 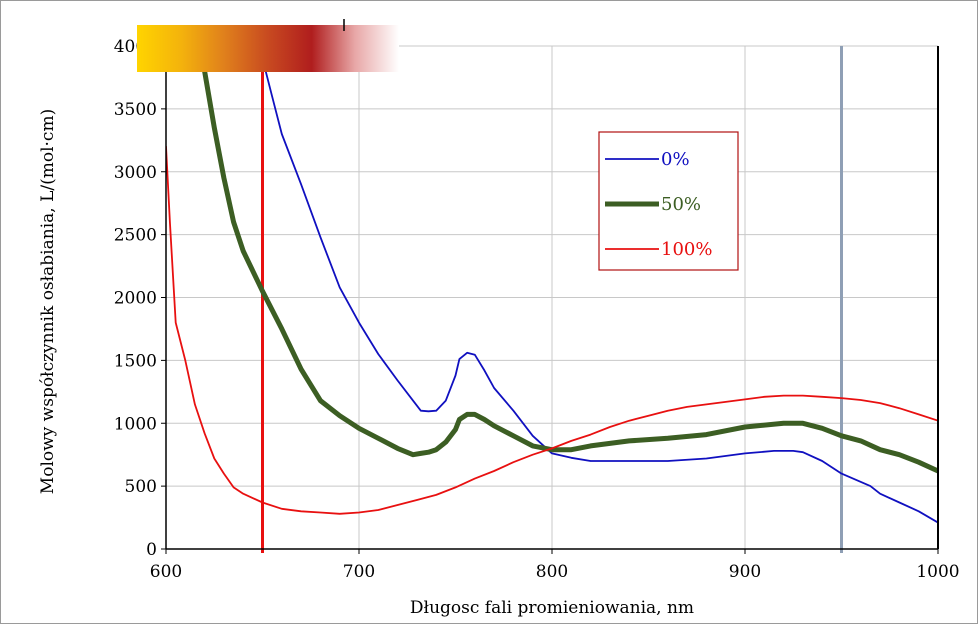 What do you see at coordinates (745, 572) in the screenshot?
I see `x-tick-label: 900` at bounding box center [745, 572].